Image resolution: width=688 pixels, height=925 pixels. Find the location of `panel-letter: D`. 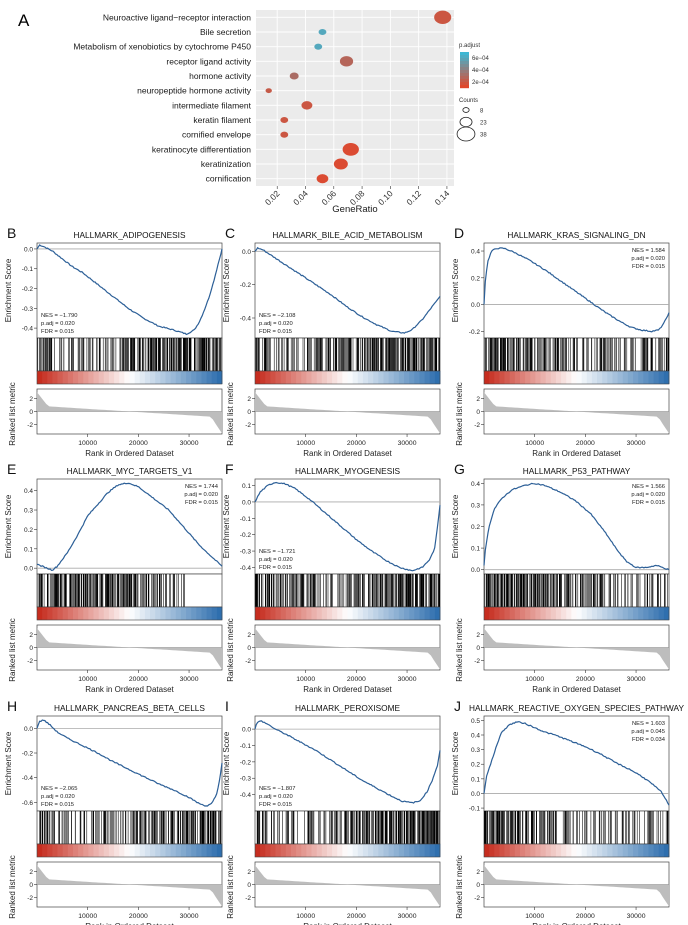

panel-letter: D is located at coordinates (459, 233).